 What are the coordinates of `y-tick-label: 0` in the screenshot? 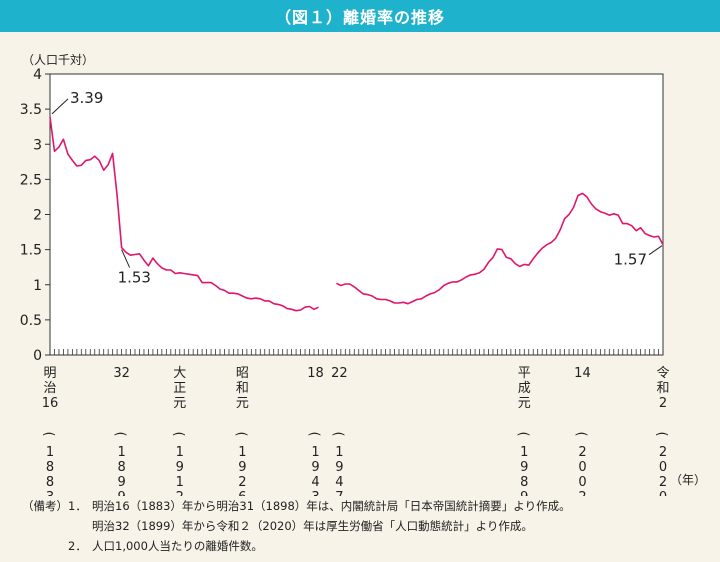 It's located at (37, 356).